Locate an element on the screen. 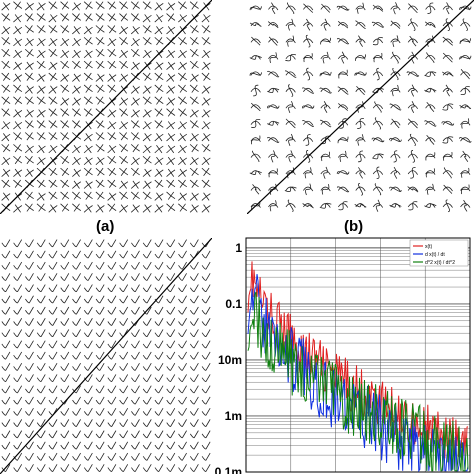 The width and height of the screenshot is (474, 474). y-tick-label: 1m is located at coordinates (233, 416).